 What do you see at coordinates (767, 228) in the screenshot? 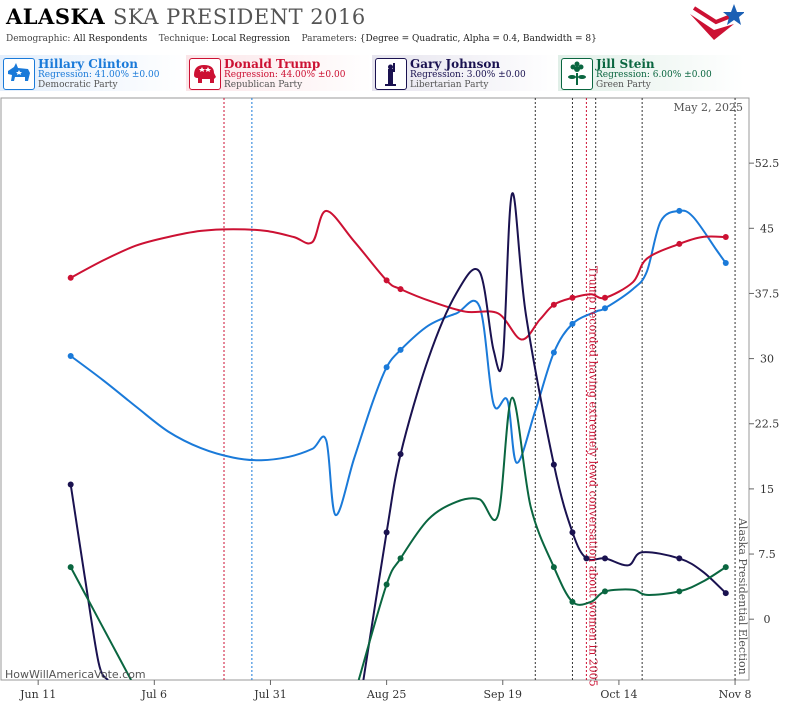
I see `y-tick-label: 45` at bounding box center [767, 228].